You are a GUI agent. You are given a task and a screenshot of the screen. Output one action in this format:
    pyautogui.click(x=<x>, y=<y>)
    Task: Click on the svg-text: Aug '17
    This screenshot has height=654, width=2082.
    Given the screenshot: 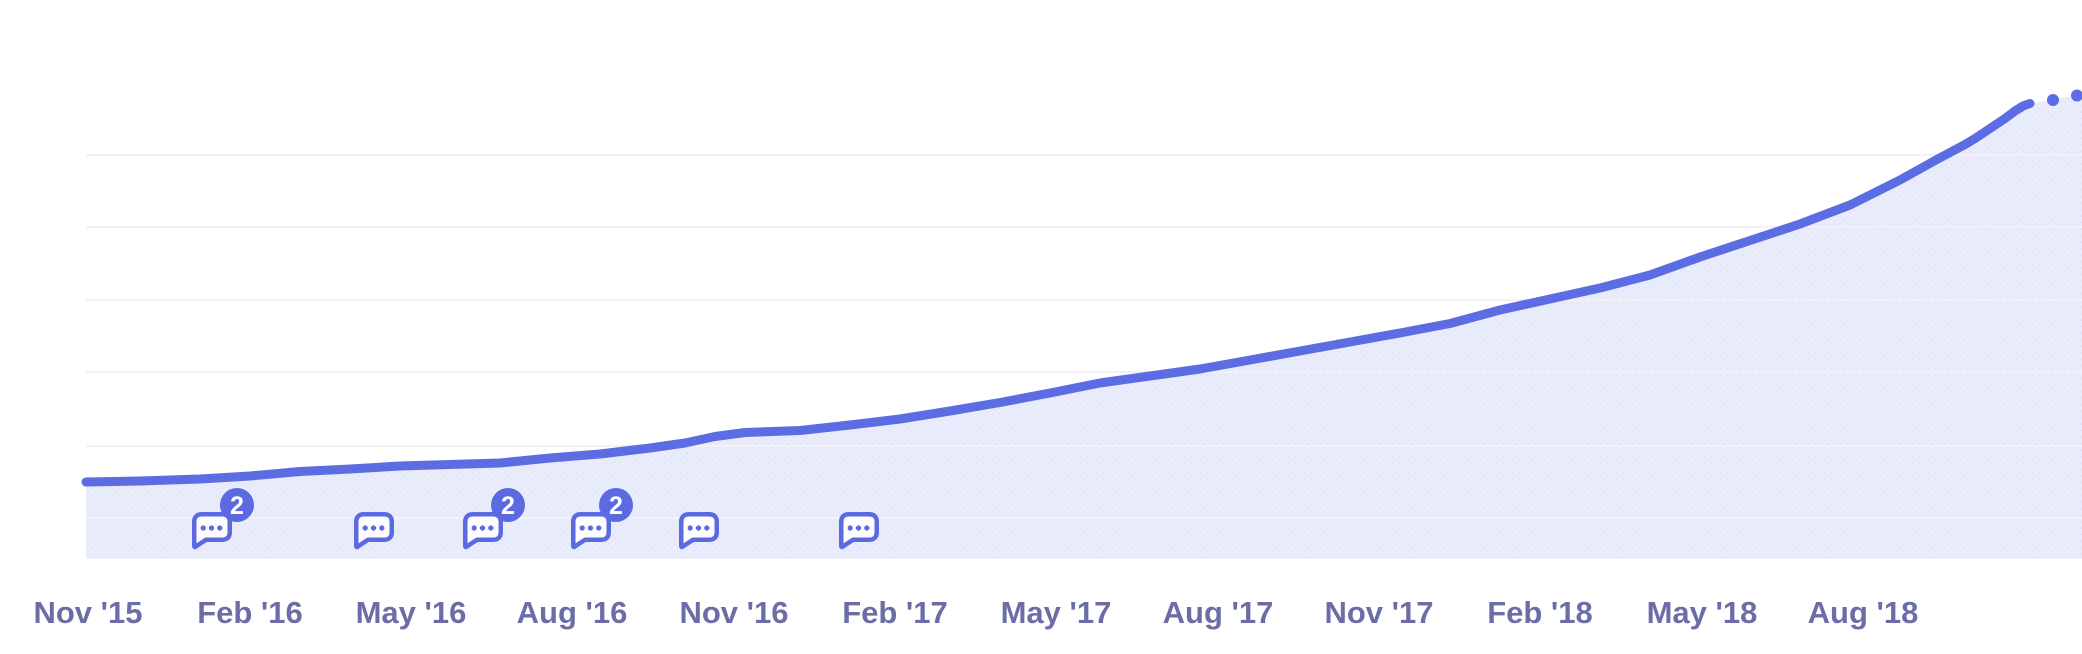 What is the action you would take?
    pyautogui.click(x=1218, y=612)
    